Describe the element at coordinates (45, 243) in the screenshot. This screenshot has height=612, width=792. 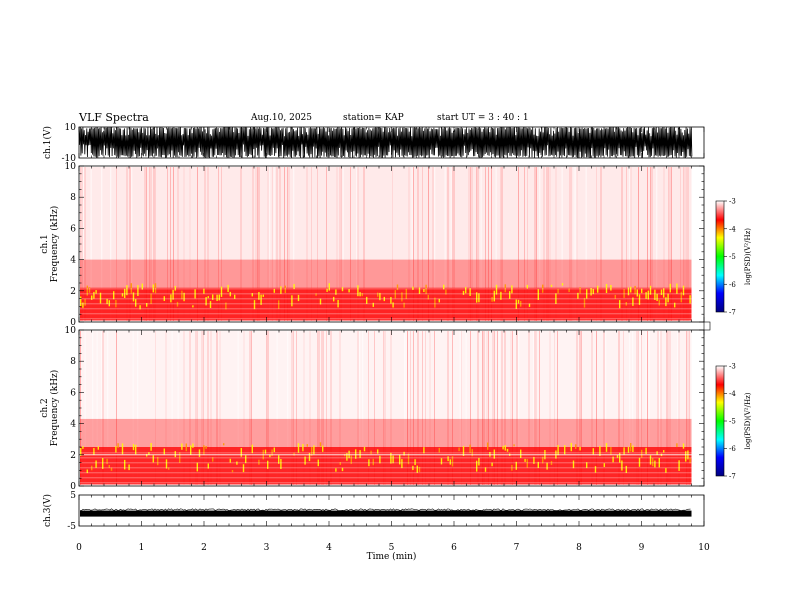
I see `ch1-freq-ylabel-line1: ch.1` at that location.